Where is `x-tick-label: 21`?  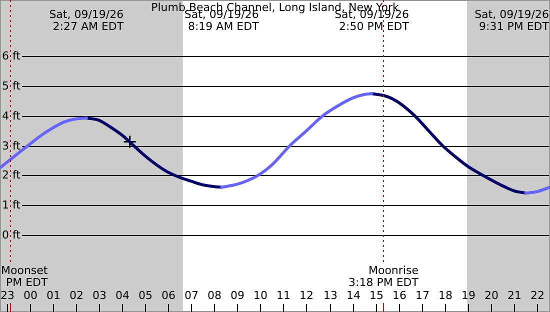 x-tick-label: 21 is located at coordinates (515, 295).